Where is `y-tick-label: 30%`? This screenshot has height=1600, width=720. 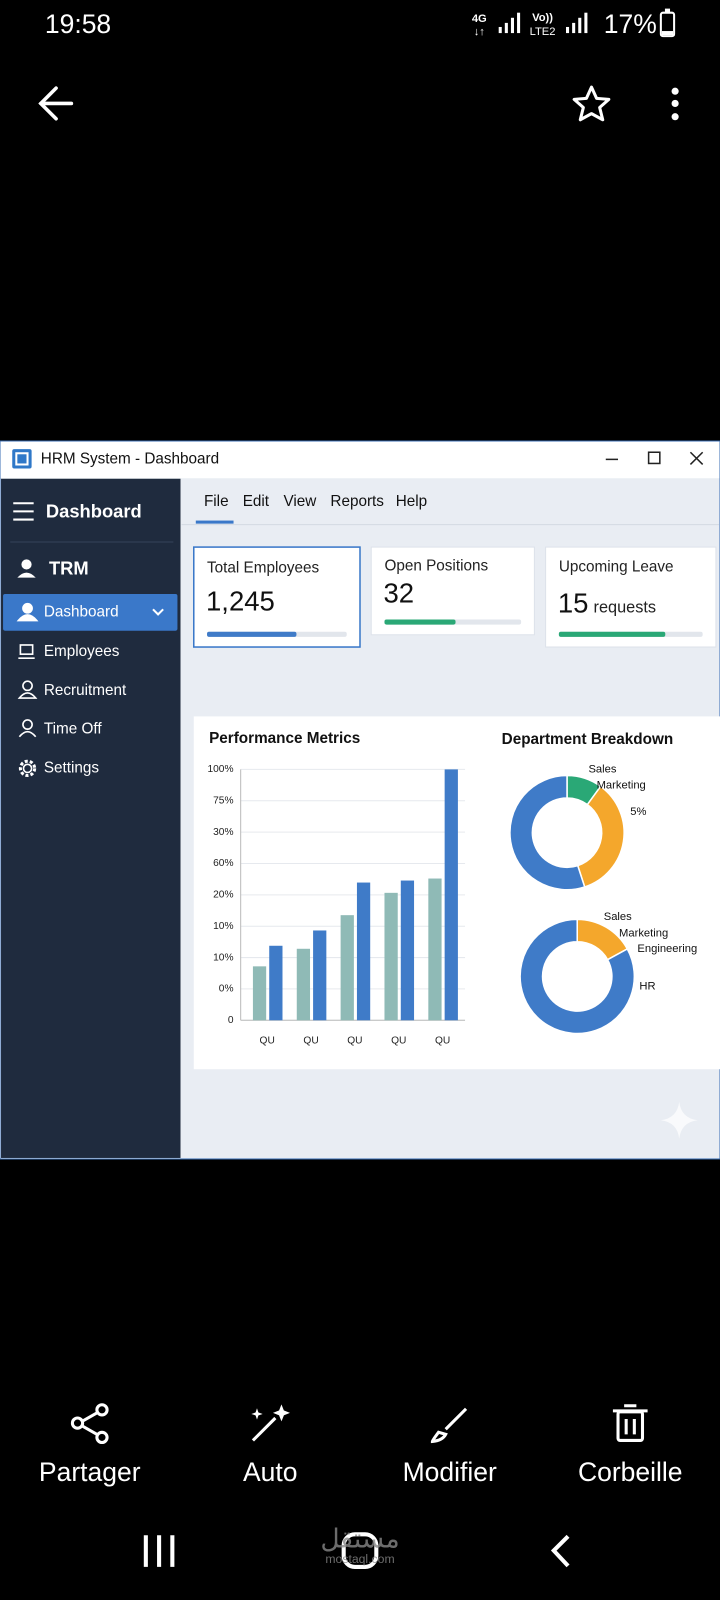
y-tick-label: 30% is located at coordinates (223, 832).